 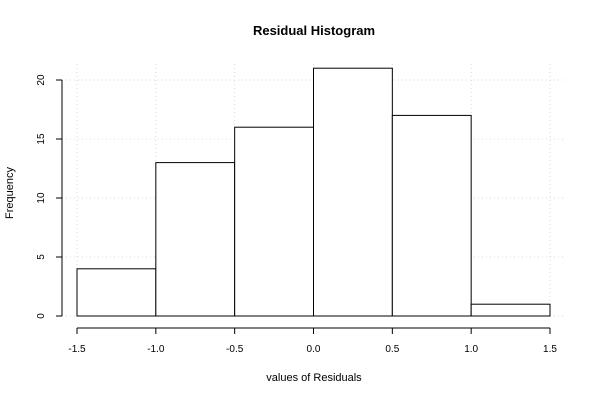 I want to click on x-axis-label: values of Residuals, so click(x=314, y=378).